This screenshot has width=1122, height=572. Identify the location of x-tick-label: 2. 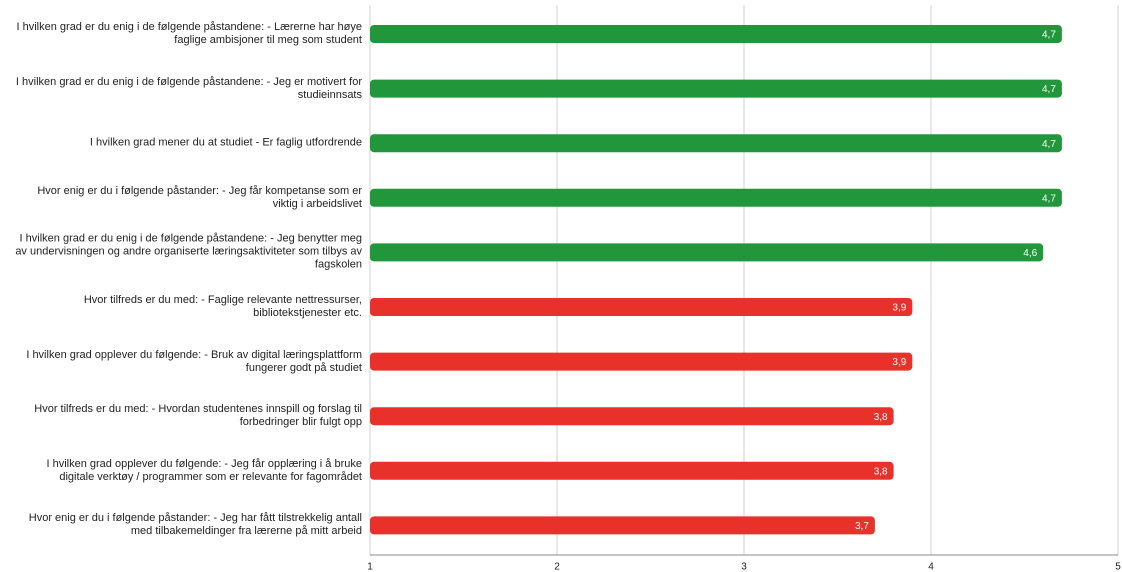
(557, 567).